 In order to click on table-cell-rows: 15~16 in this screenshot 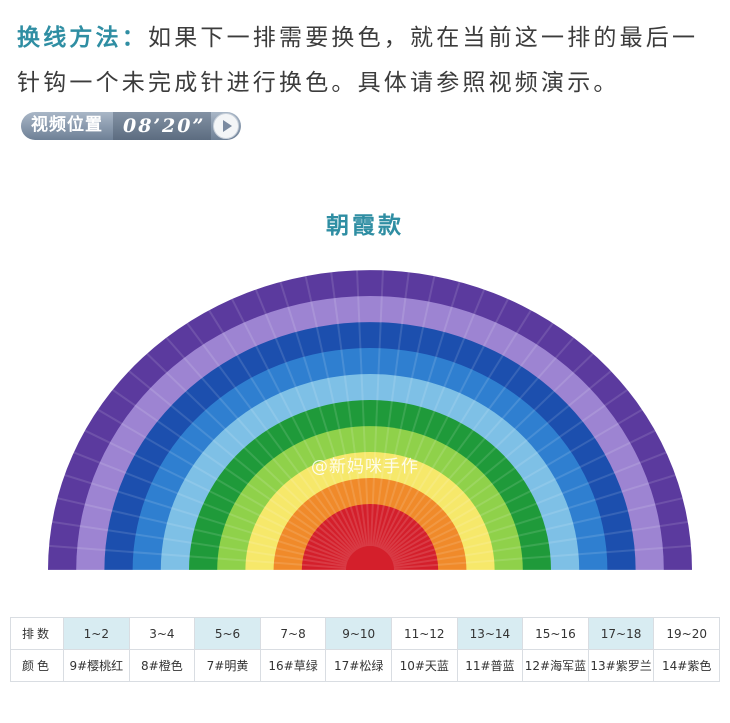, I will do `click(555, 633)`.